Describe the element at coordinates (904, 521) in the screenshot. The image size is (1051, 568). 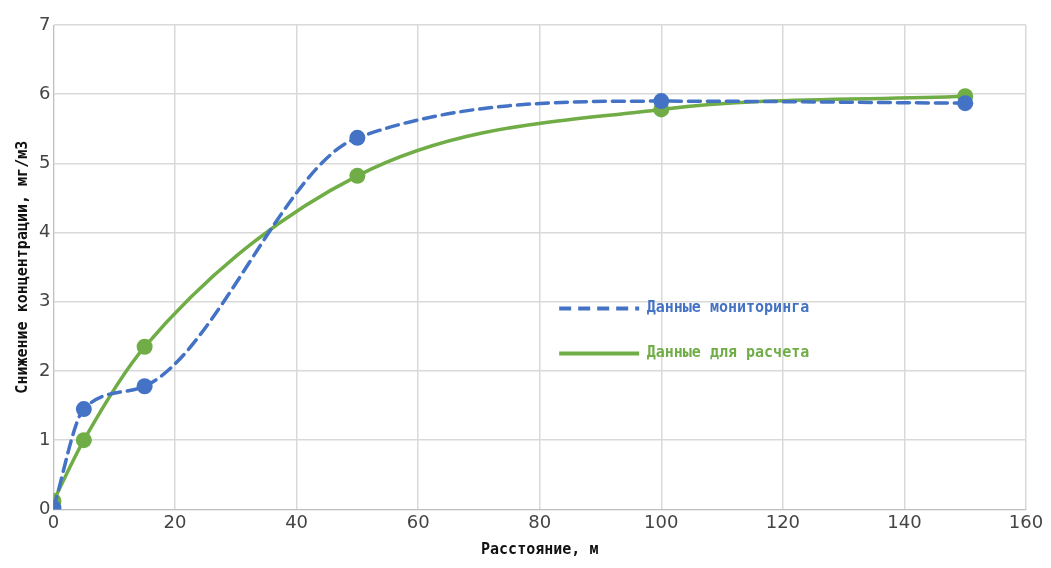
I see `x-tick-label: 140` at that location.